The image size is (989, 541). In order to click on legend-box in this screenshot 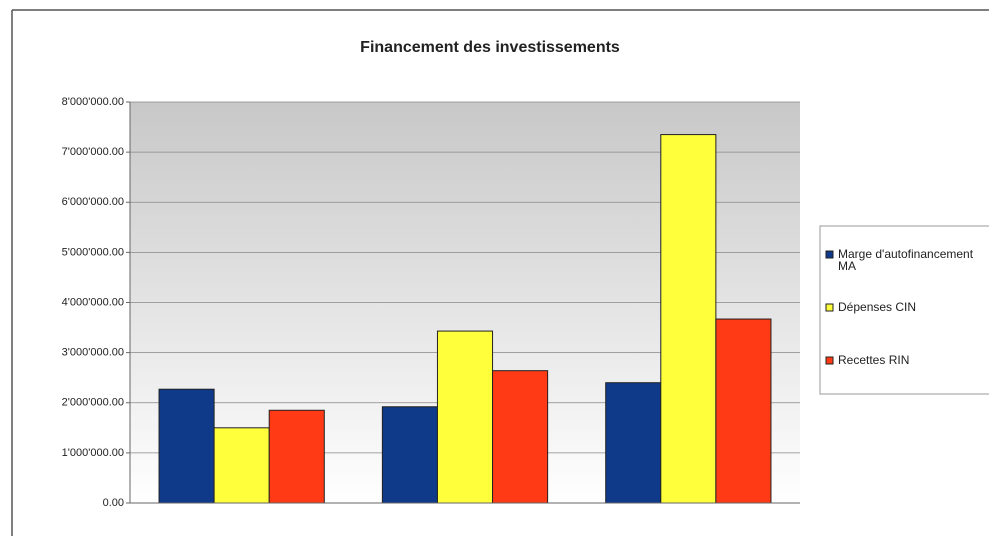, I will do `click(904, 310)`.